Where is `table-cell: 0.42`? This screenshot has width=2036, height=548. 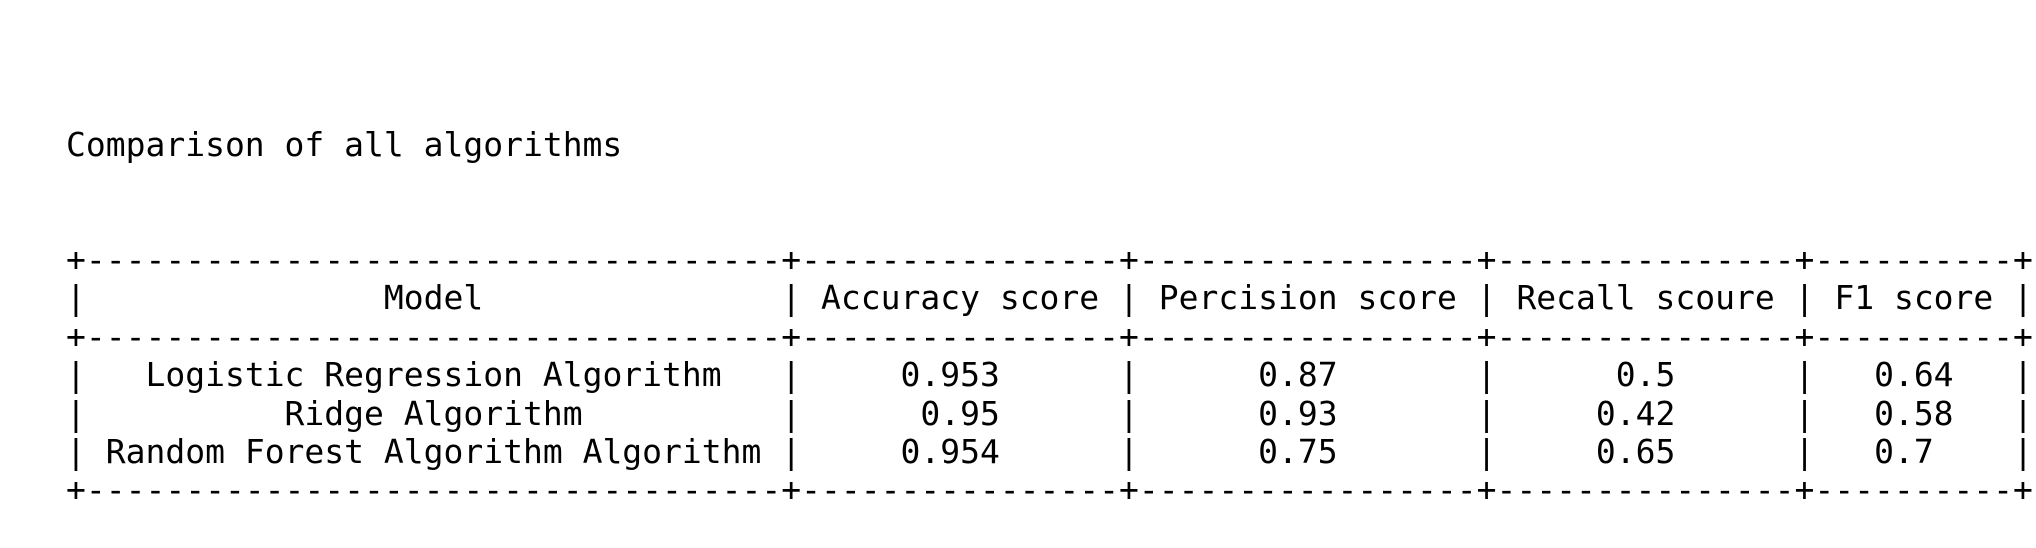 table-cell: 0.42 is located at coordinates (1645, 413).